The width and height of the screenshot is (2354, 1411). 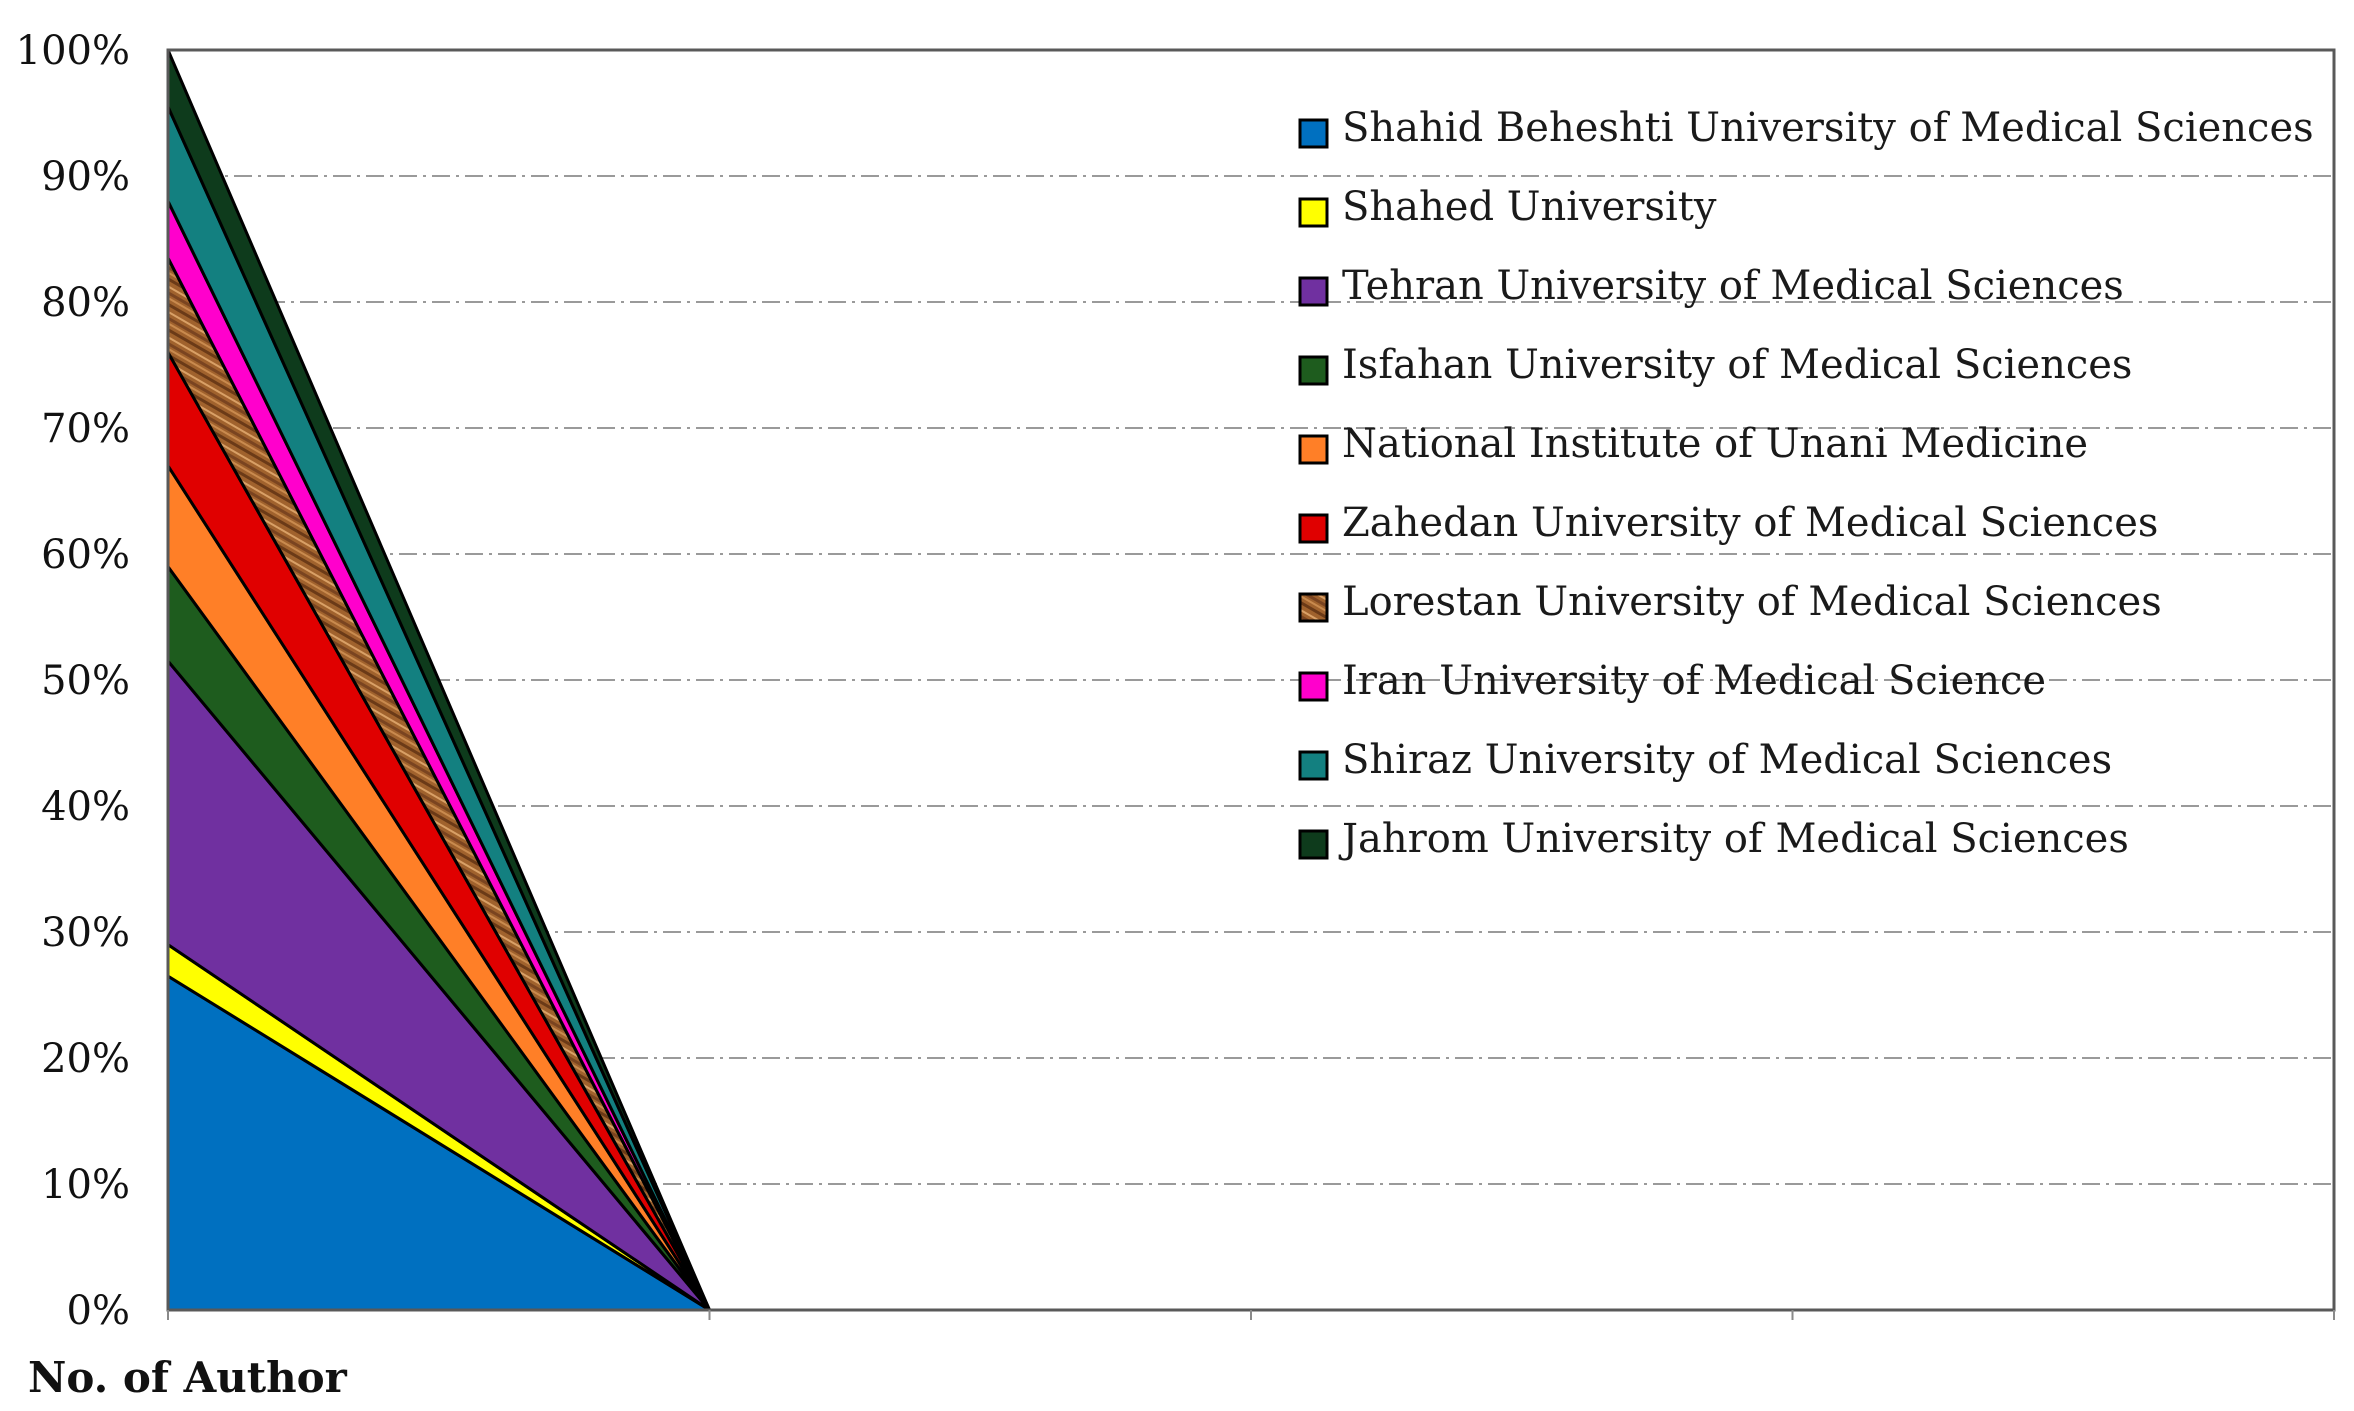 I want to click on legend-label: Iran University of Medical Science, so click(x=1694, y=681).